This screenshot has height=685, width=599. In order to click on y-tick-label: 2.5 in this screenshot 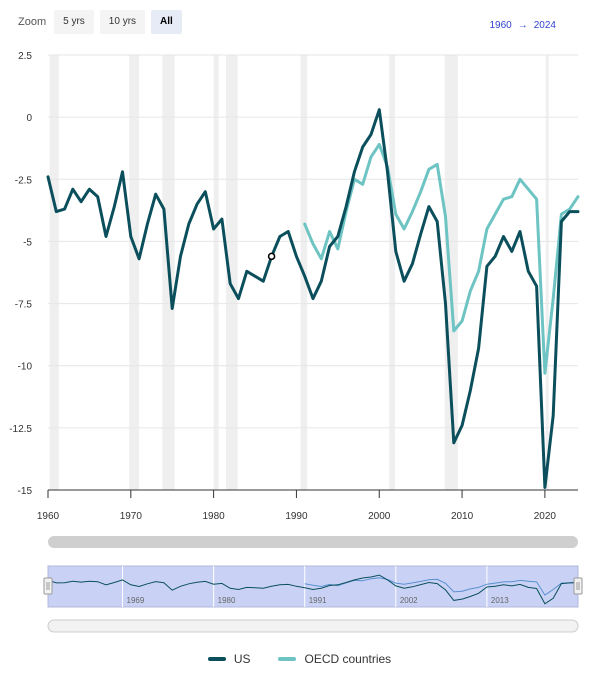, I will do `click(25, 56)`.